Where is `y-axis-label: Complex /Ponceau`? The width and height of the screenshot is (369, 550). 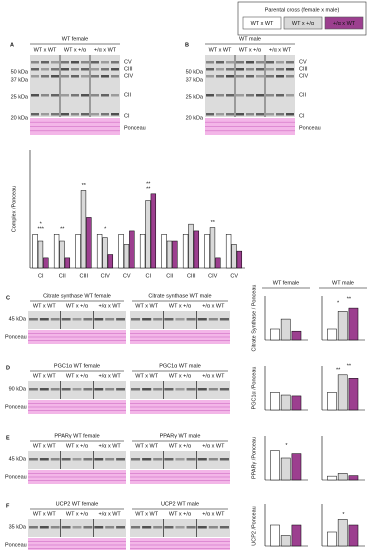
y-axis-label: Complex /Ponceau is located at coordinates (14, 209).